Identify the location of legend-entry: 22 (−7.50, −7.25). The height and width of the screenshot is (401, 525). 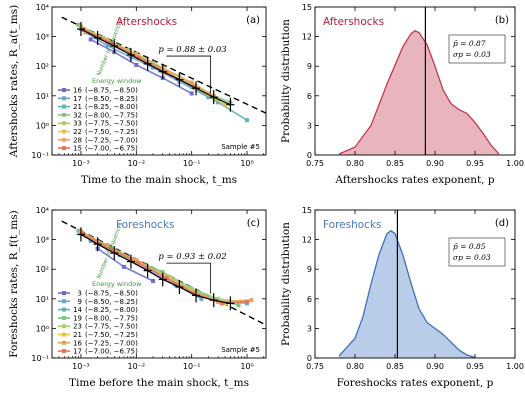
(98, 132).